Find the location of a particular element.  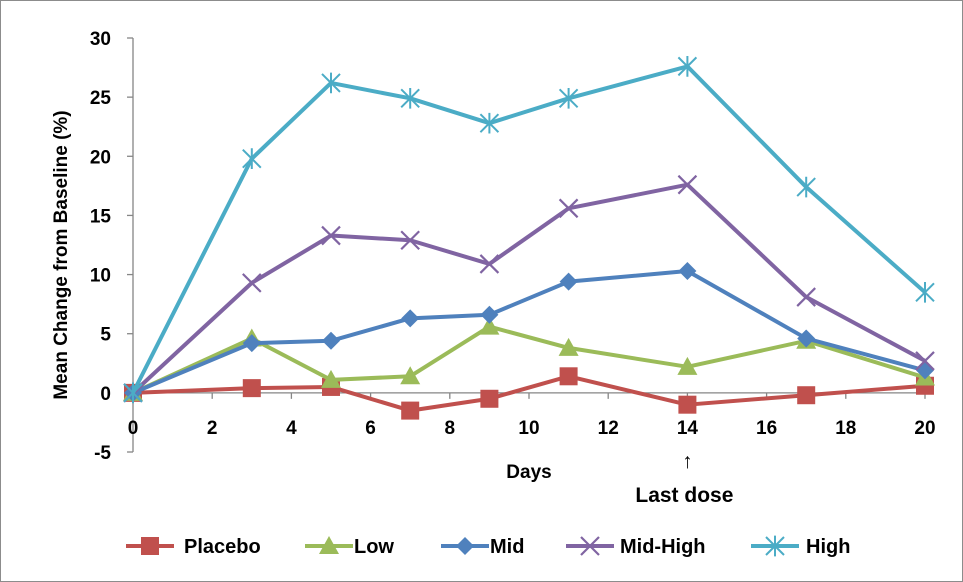

legend-label: Placebo is located at coordinates (222, 547).